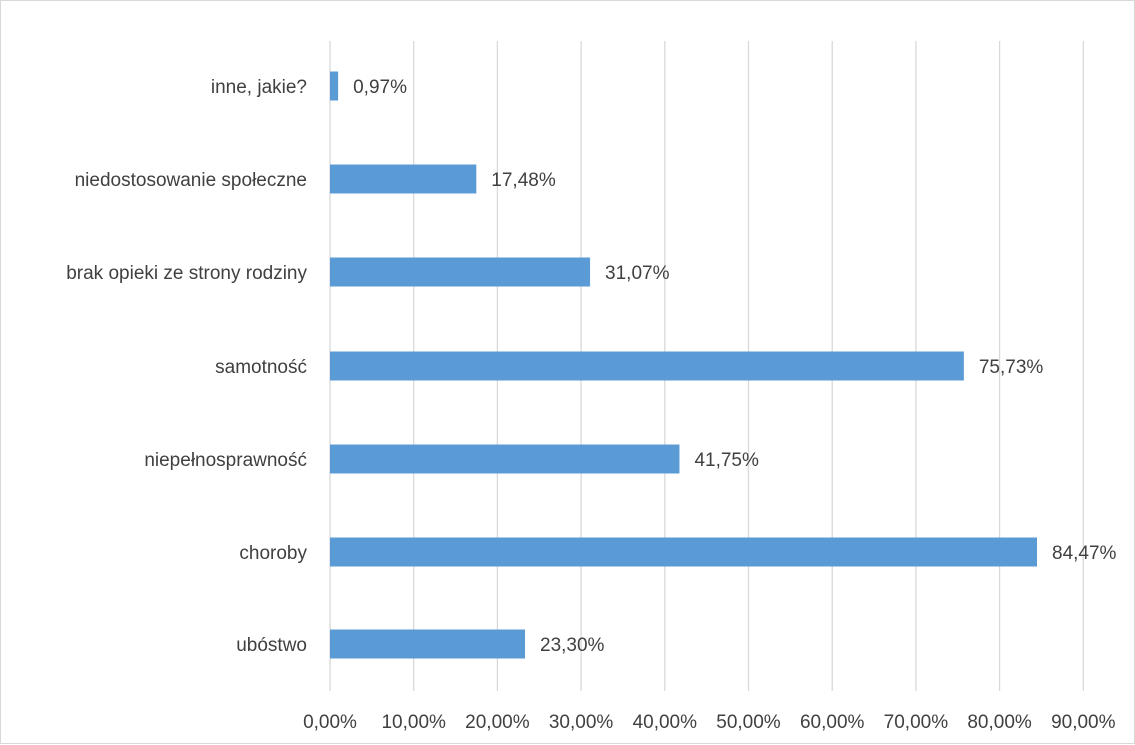 The image size is (1135, 745). I want to click on data-label: 17,48%, so click(523, 180).